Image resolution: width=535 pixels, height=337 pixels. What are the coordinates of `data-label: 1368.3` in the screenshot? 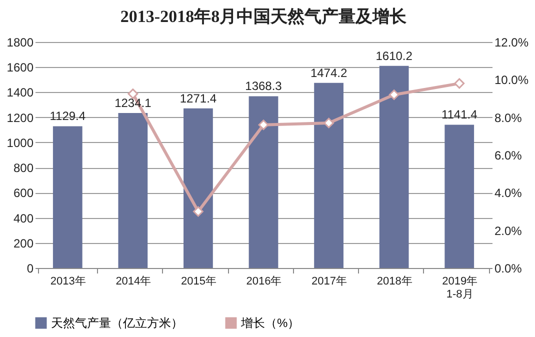 It's located at (263, 86).